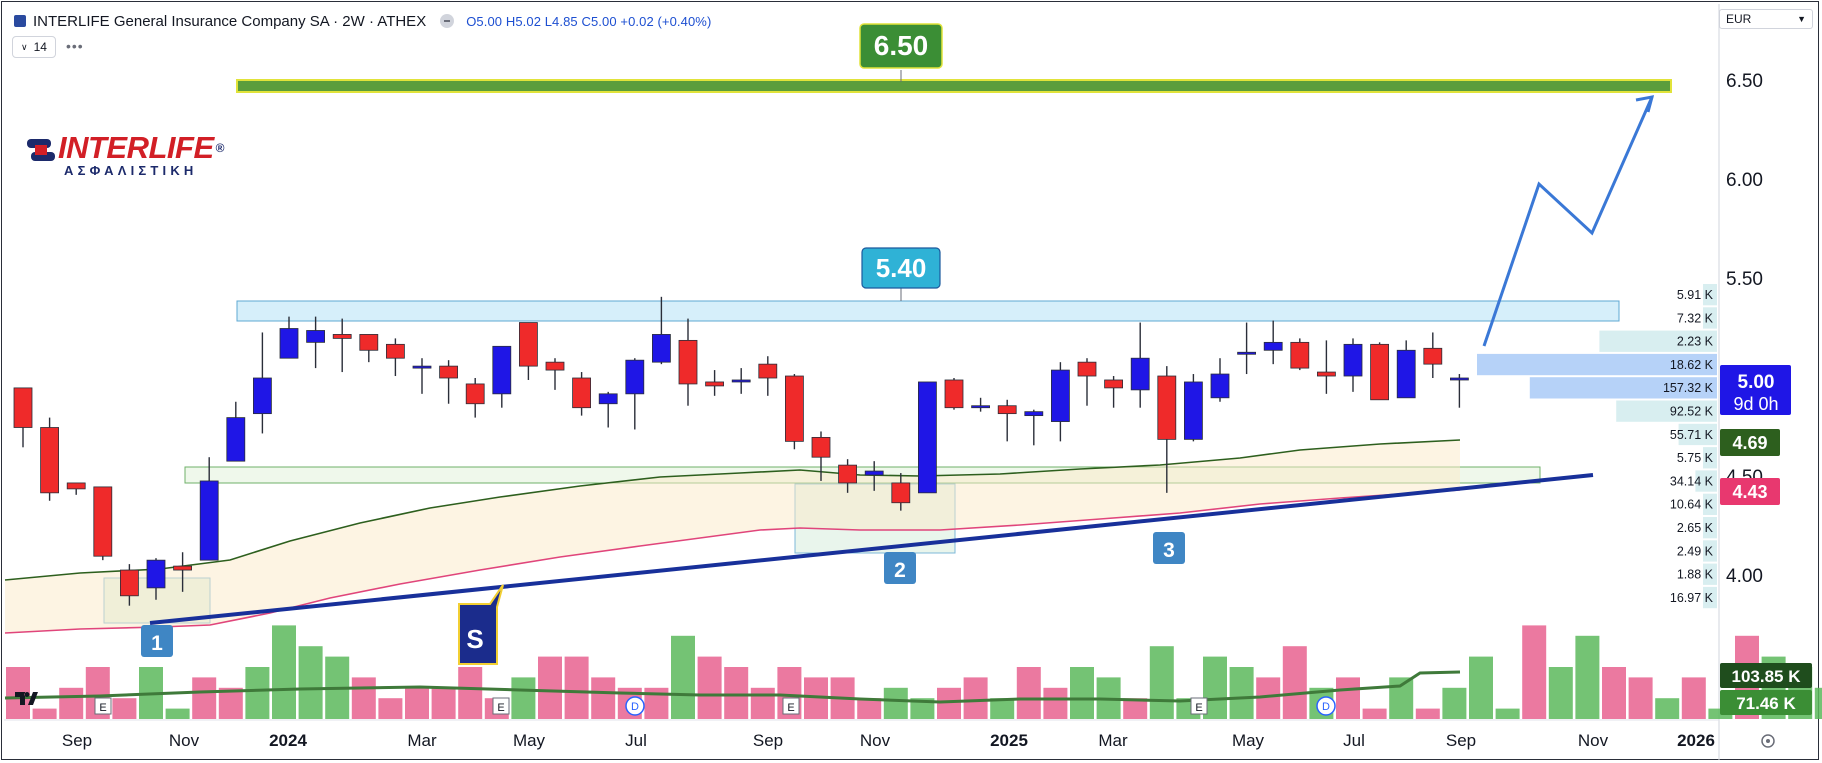 Image resolution: width=1822 pixels, height=763 pixels. Describe the element at coordinates (1750, 442) in the screenshot. I see `ema-fast-tag` at that location.